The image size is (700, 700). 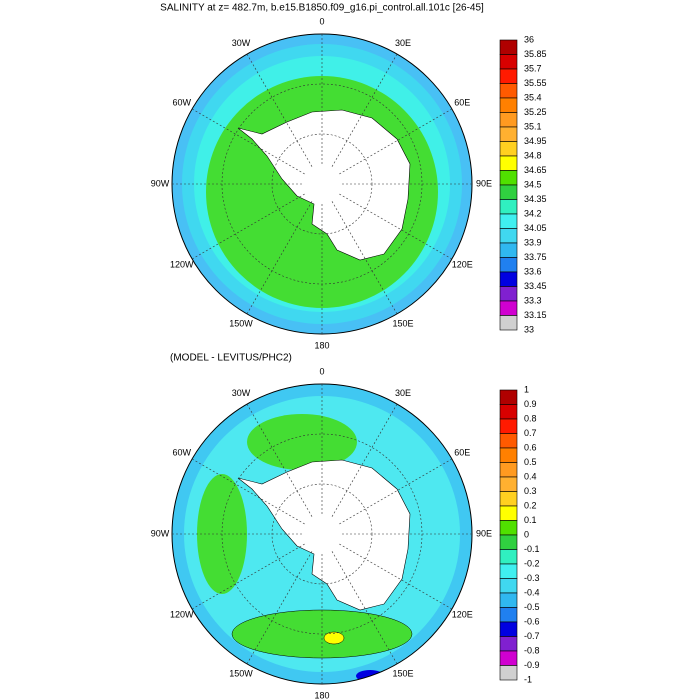 What do you see at coordinates (231, 358) in the screenshot?
I see `map-title: (MODEL - LEVITUS/PHC2)` at bounding box center [231, 358].